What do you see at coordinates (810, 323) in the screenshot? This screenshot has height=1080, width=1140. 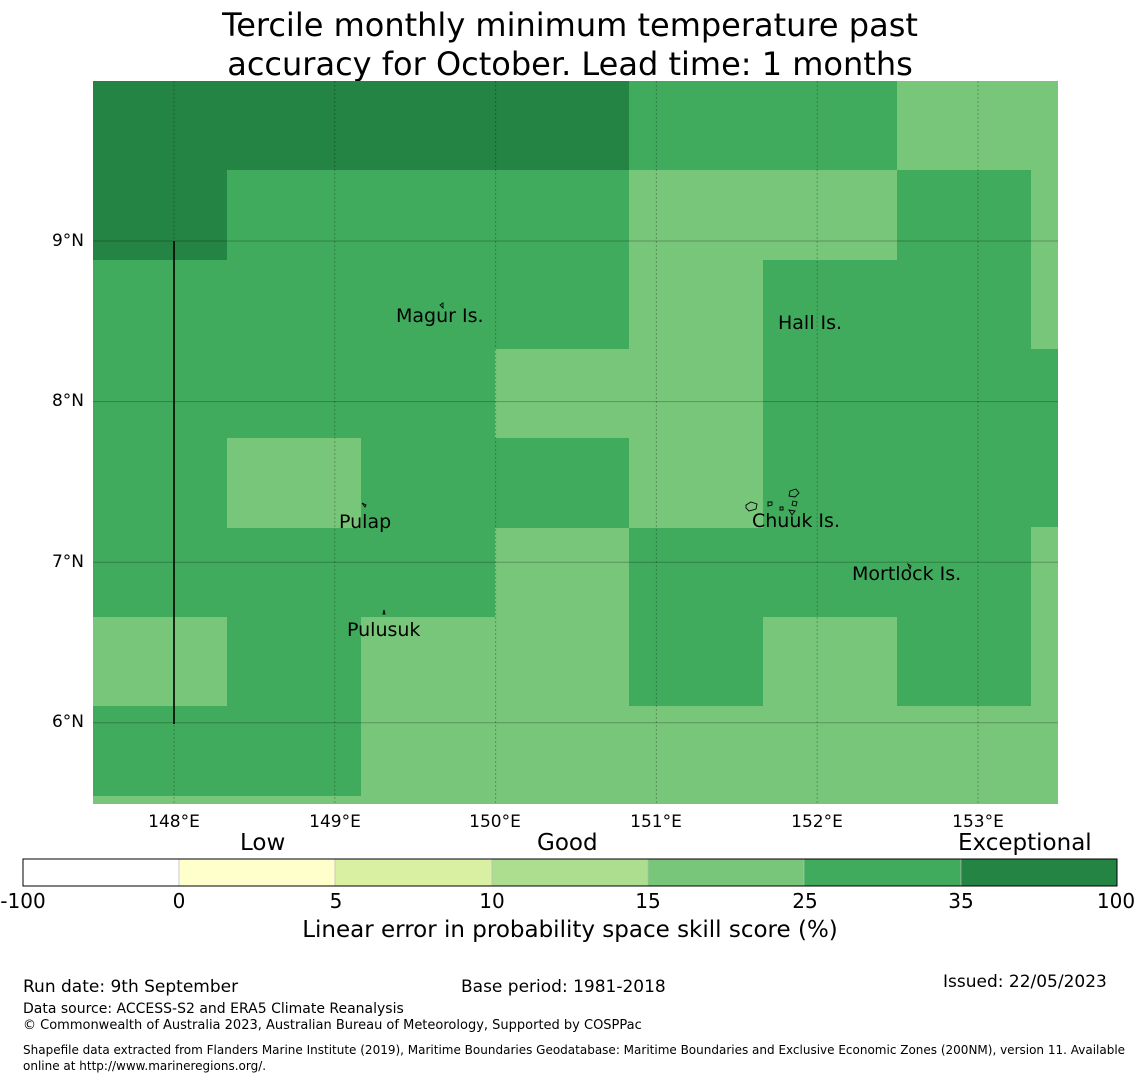 I see `place-label: Hall Is.` at bounding box center [810, 323].